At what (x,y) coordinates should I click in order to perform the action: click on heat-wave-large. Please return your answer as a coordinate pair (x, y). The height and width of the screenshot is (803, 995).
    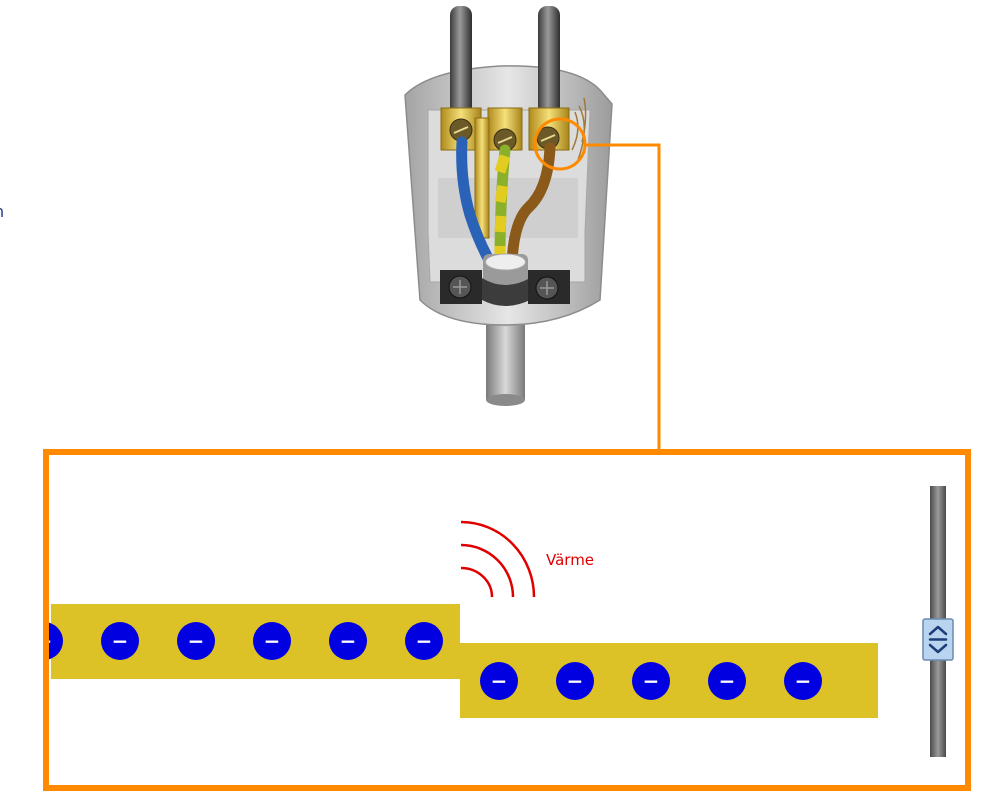
    Looking at the image, I should click on (498, 559).